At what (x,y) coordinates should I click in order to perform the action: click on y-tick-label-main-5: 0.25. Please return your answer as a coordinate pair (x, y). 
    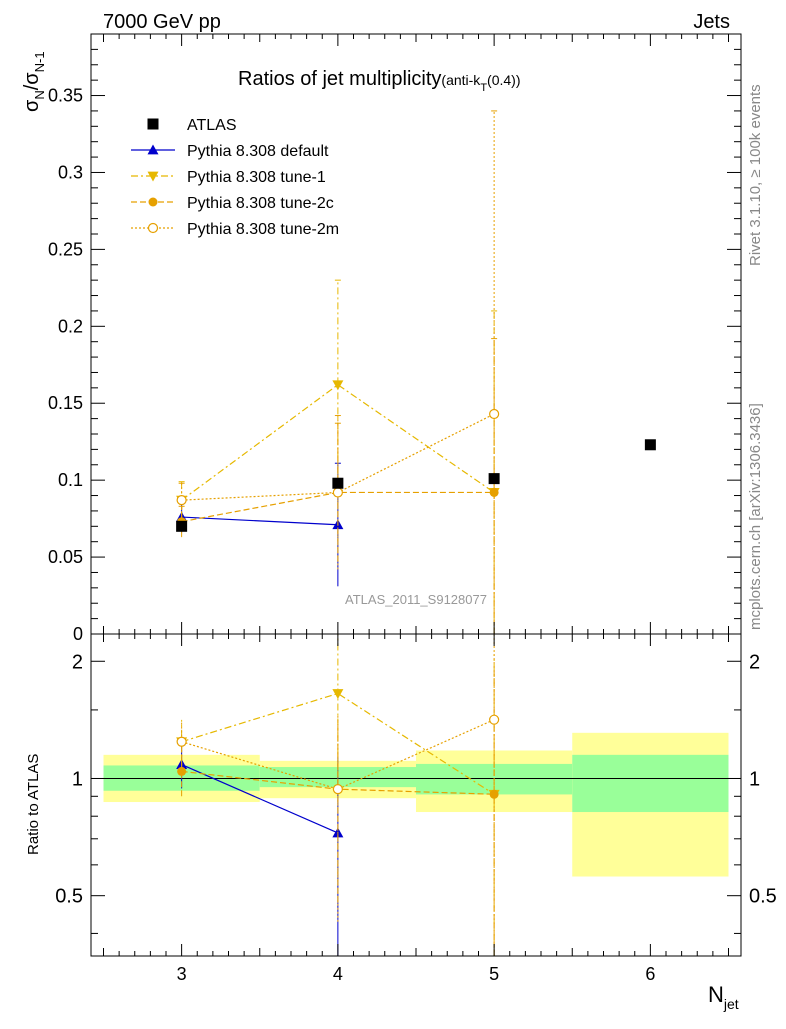
    Looking at the image, I should click on (65, 249).